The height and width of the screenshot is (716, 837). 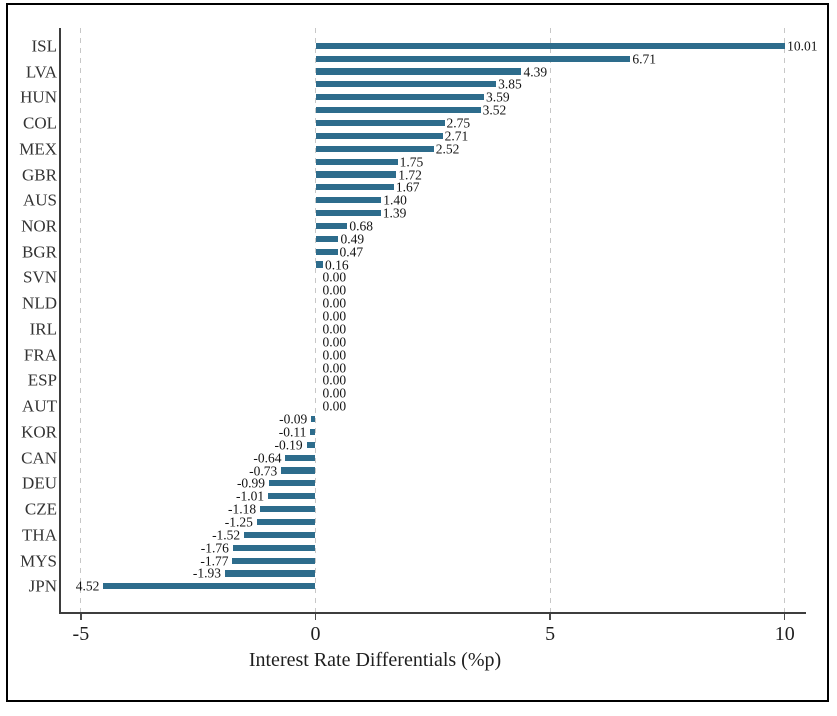 I want to click on value-label: 0.68, so click(x=361, y=226).